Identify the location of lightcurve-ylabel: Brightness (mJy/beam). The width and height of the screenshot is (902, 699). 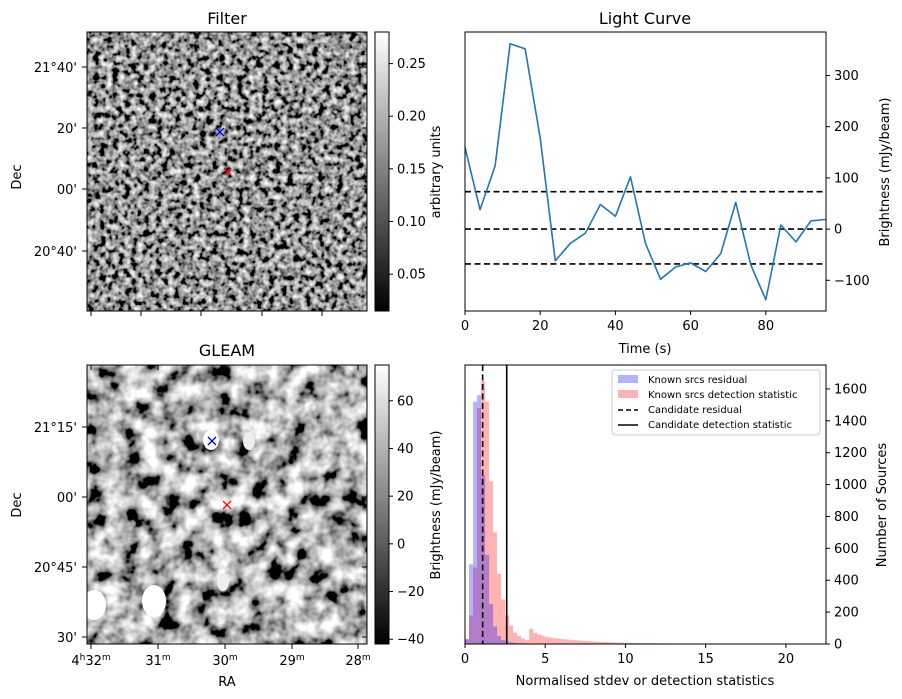
(885, 172).